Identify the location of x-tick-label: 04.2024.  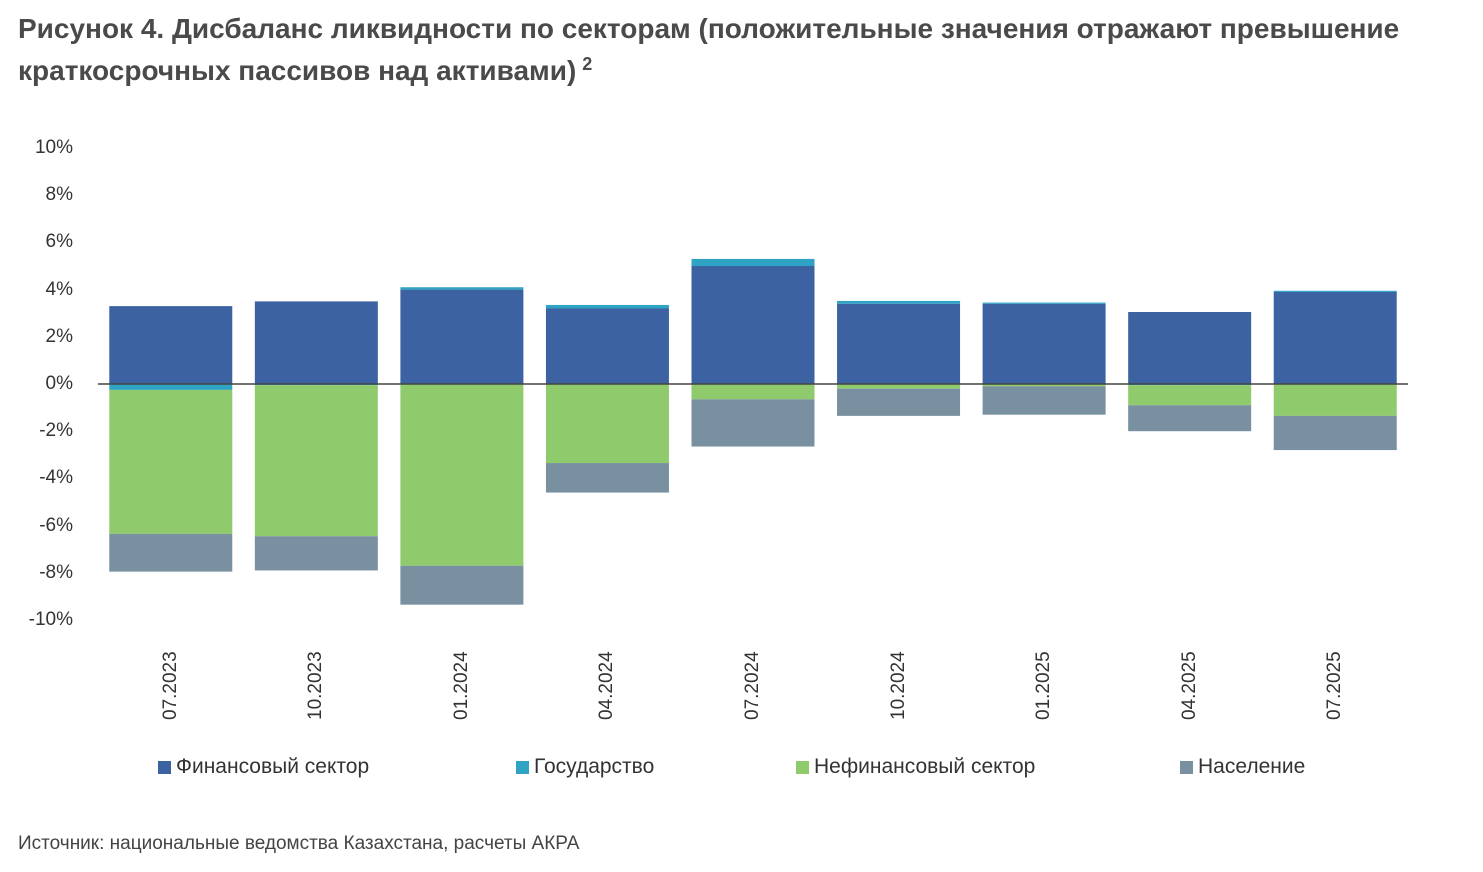
(607, 685).